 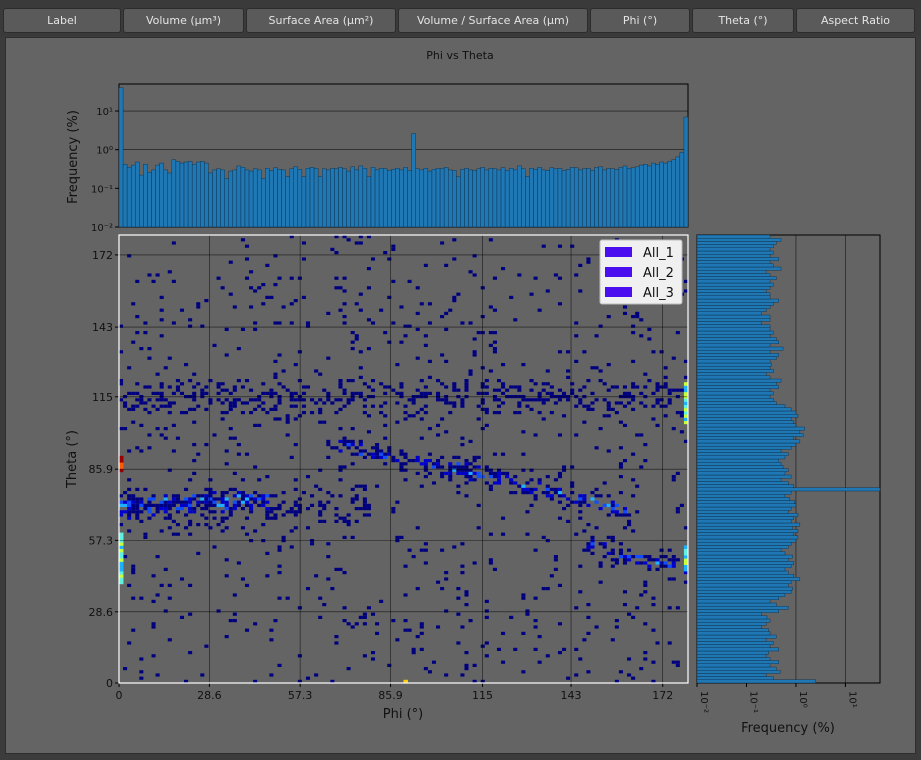 I want to click on x-axis-label: Phi (°), so click(x=403, y=714).